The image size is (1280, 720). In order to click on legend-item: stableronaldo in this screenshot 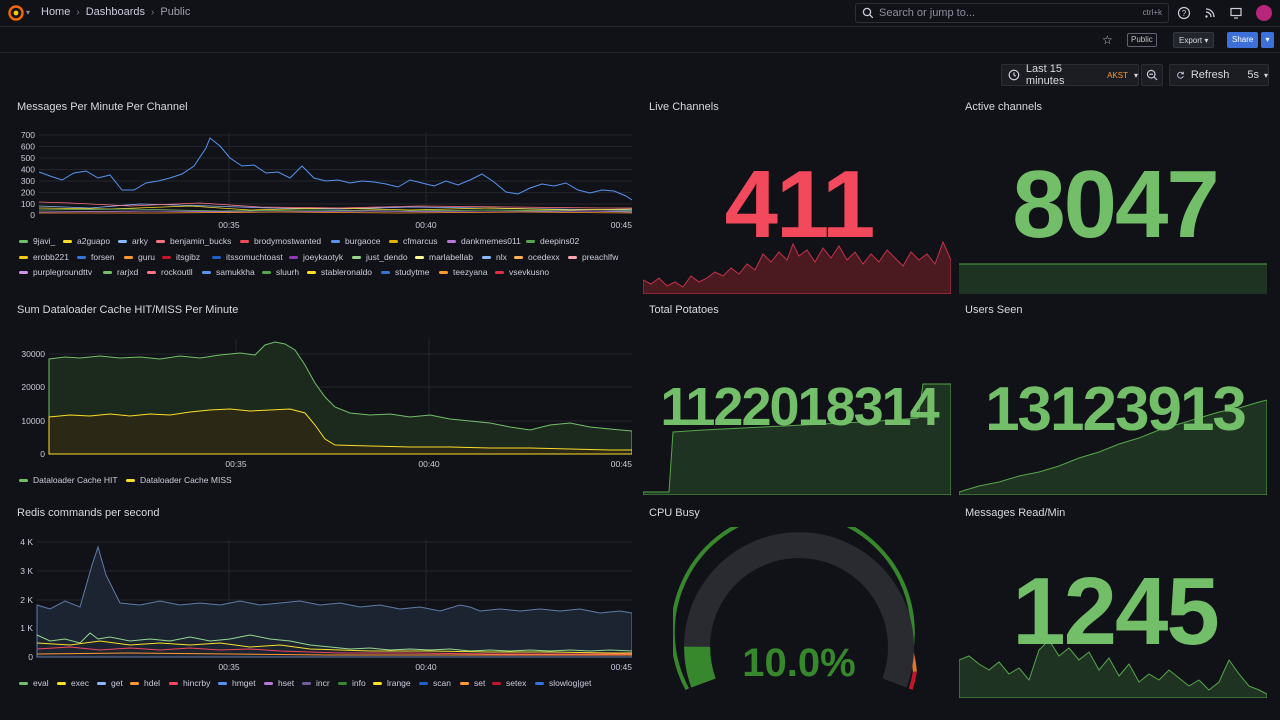, I will do `click(339, 272)`.